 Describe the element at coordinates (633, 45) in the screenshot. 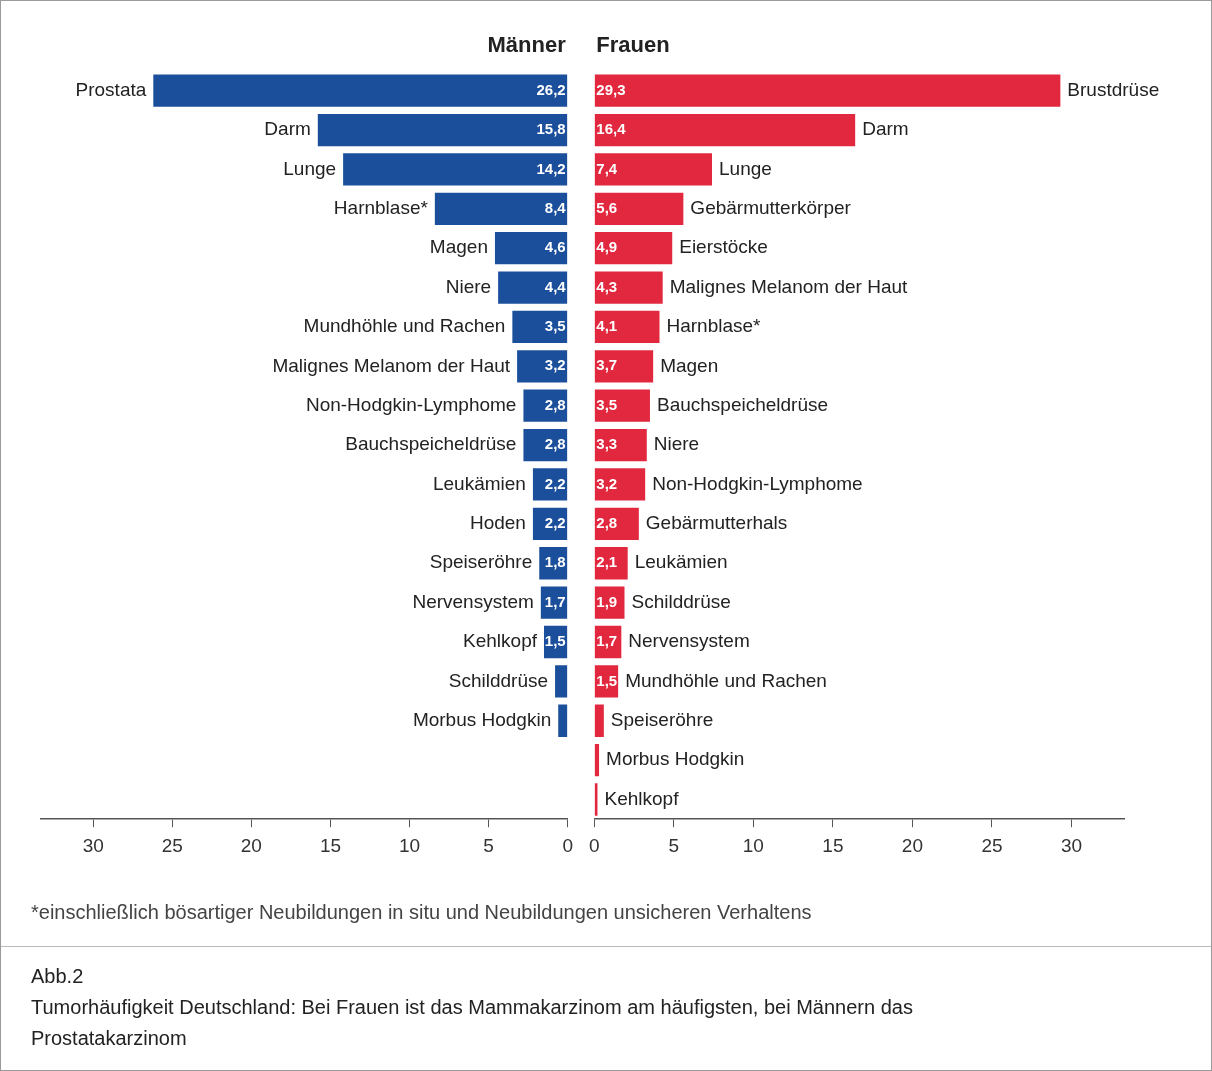

I see `chart-title: Frauen` at that location.